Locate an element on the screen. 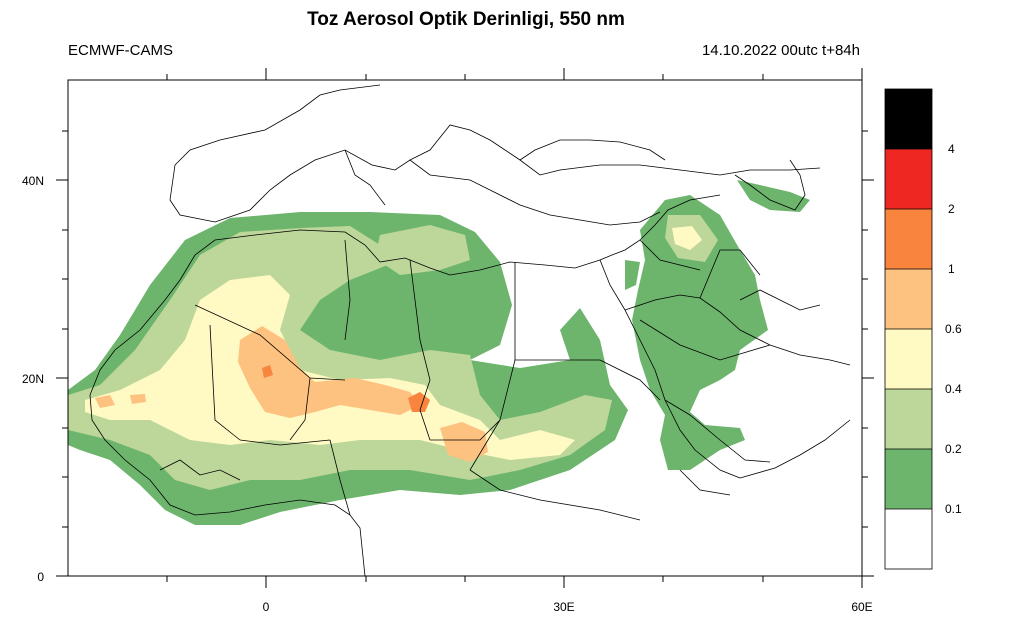 This screenshot has width=1010, height=625. run-time-label: 14.10.2022 00utc t+84h is located at coordinates (780, 50).